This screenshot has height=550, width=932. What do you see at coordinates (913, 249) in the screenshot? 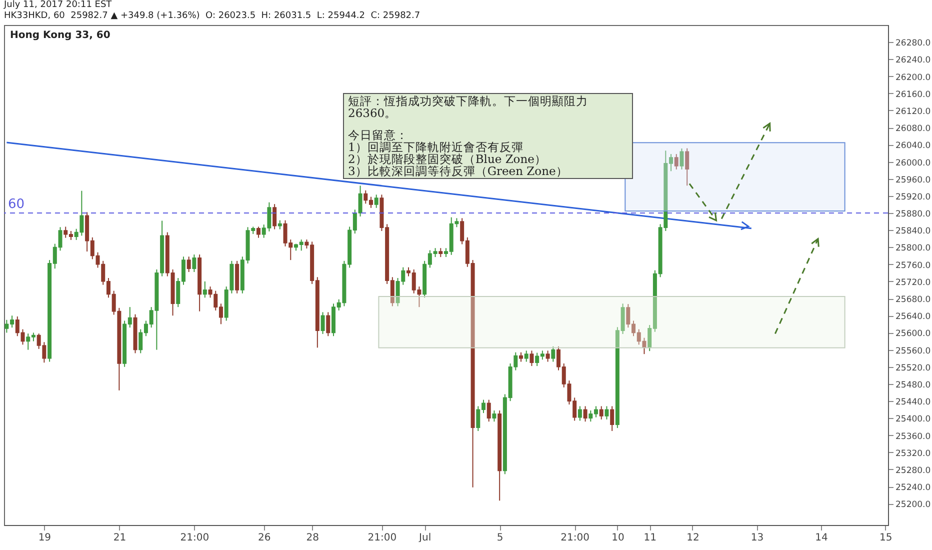
I see `y-tick-label: 25800.0` at bounding box center [913, 249].